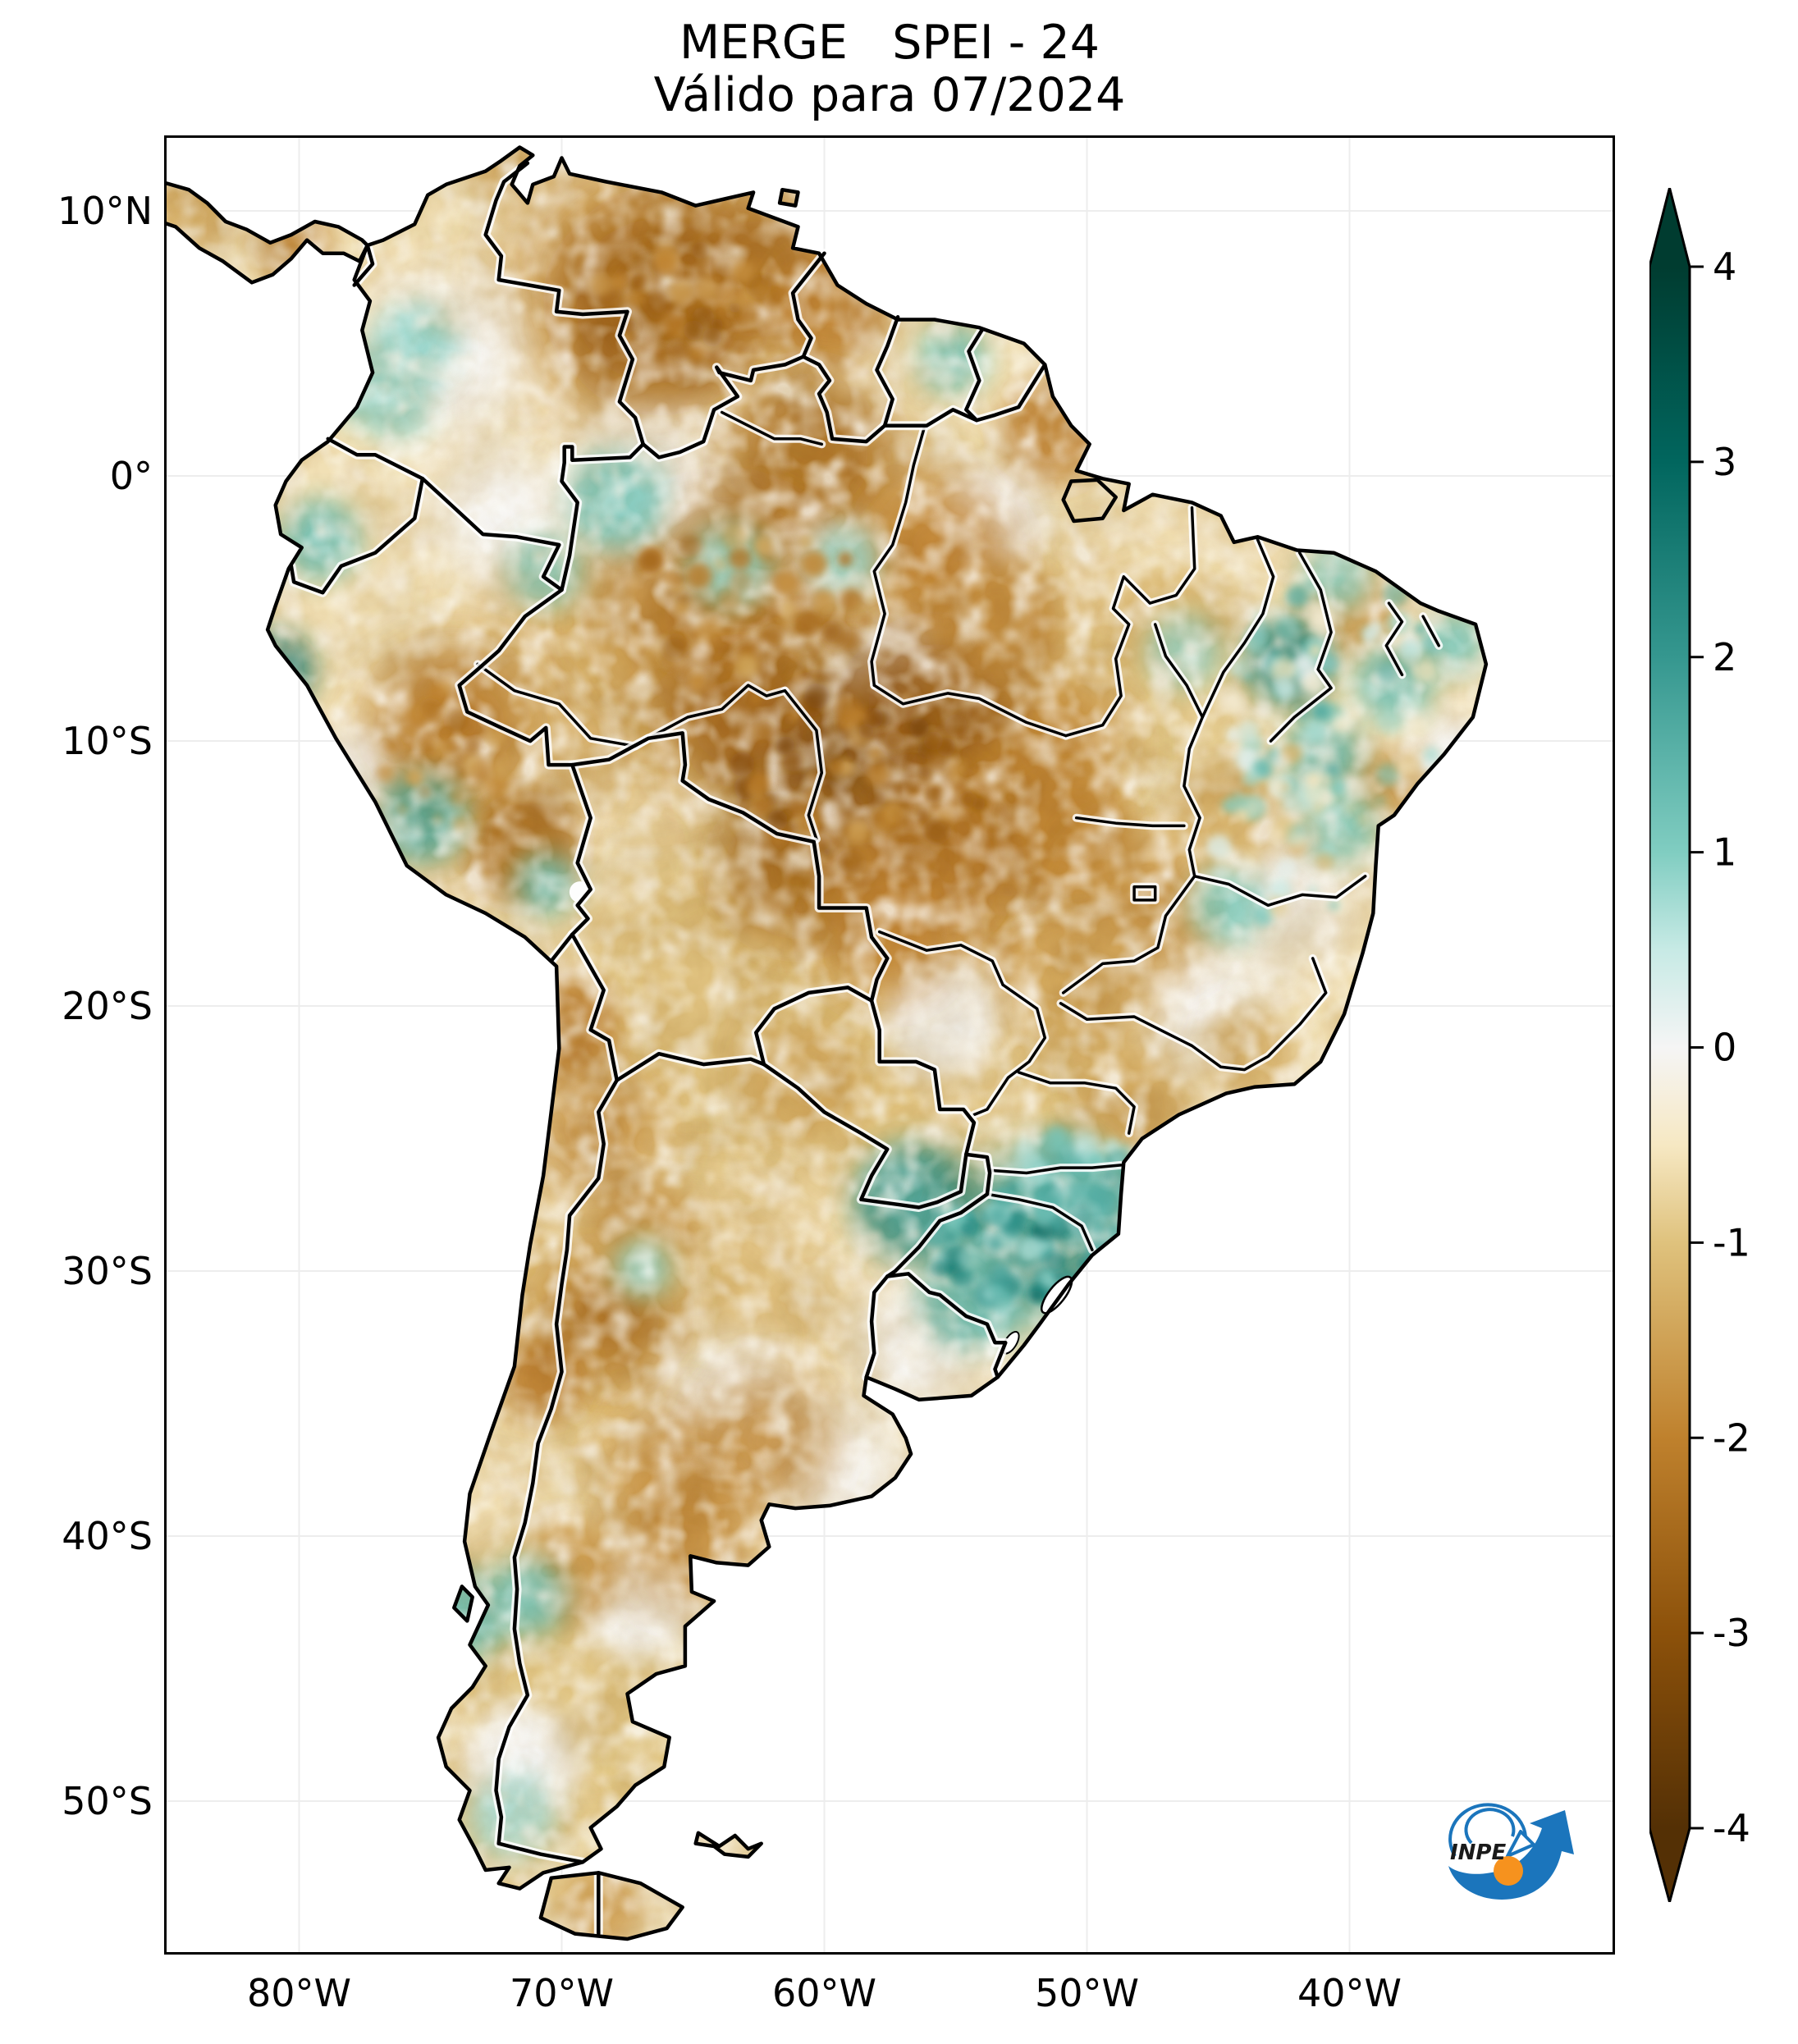 Image resolution: width=1798 pixels, height=2044 pixels. Describe the element at coordinates (1490, 1826) in the screenshot. I see `logo-inner-orbit-icon` at that location.